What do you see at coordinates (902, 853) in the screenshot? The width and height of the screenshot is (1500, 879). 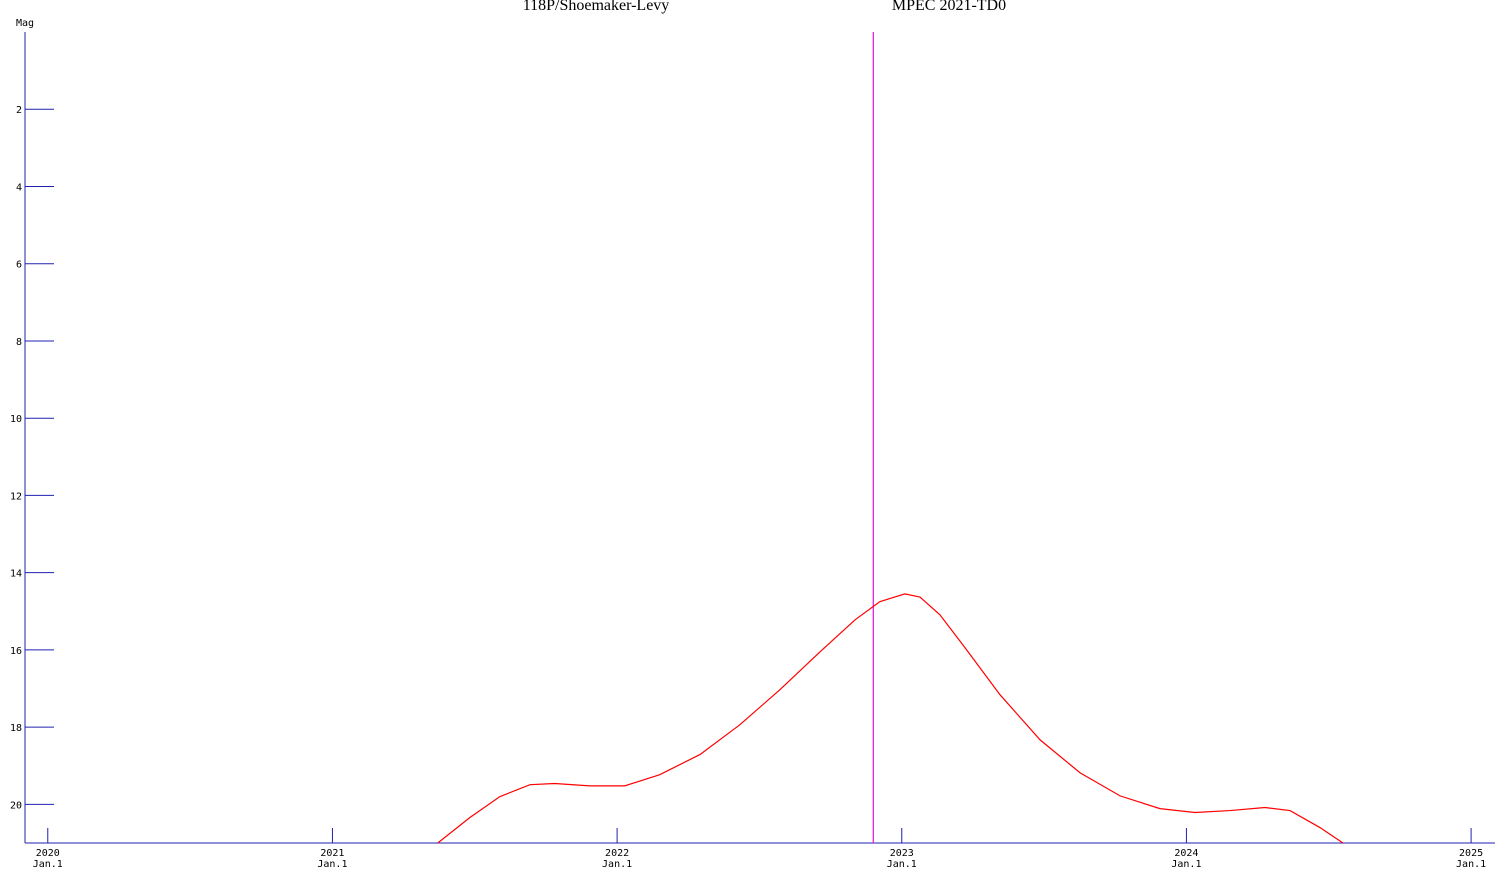 I see `x-tick-label: 2023` at bounding box center [902, 853].